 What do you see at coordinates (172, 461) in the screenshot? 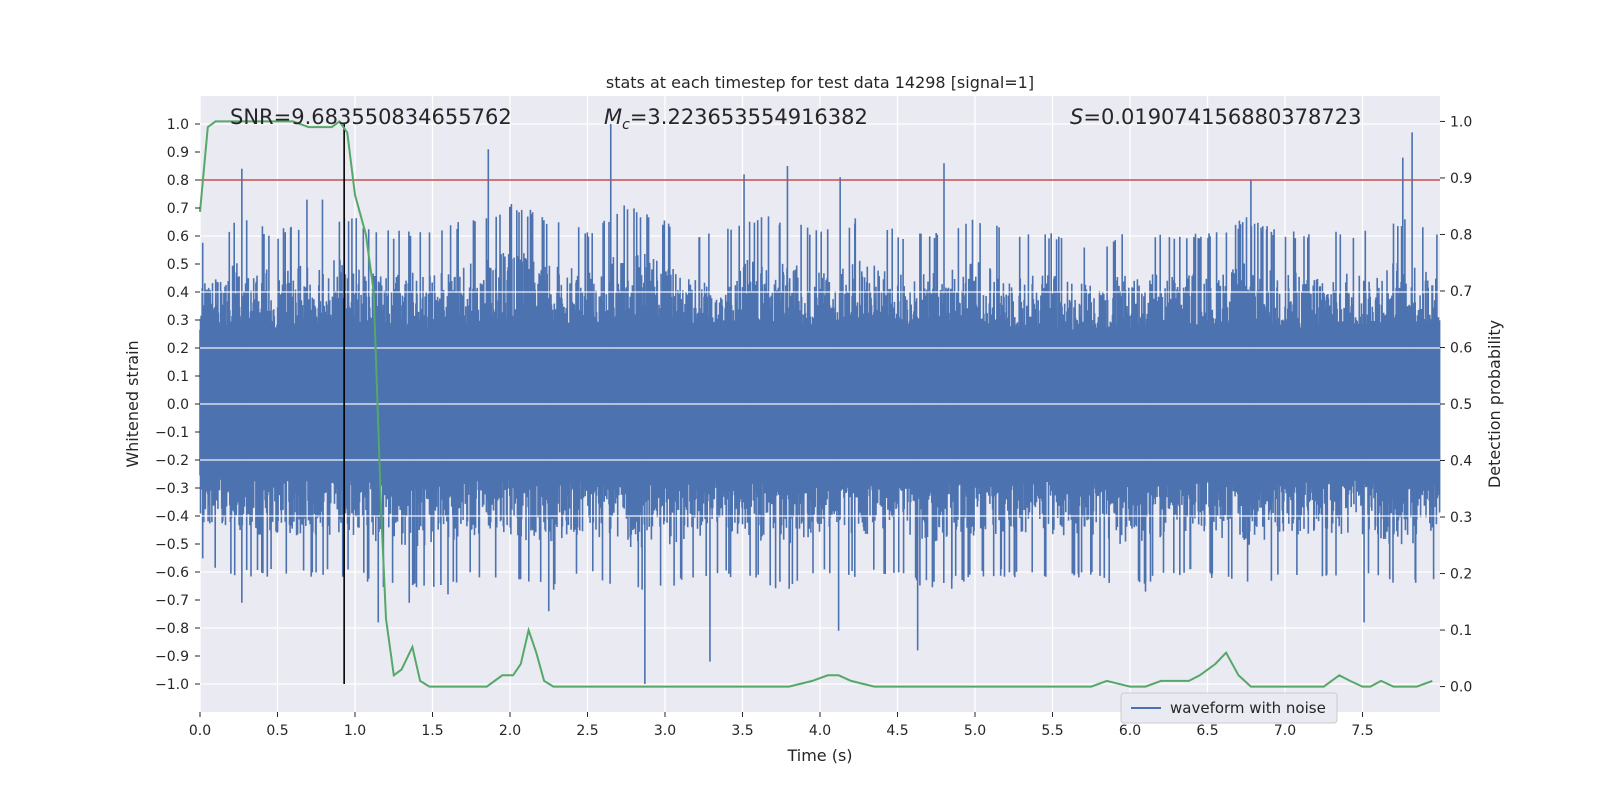
I see `y-tick-label: −0.2` at bounding box center [172, 461].